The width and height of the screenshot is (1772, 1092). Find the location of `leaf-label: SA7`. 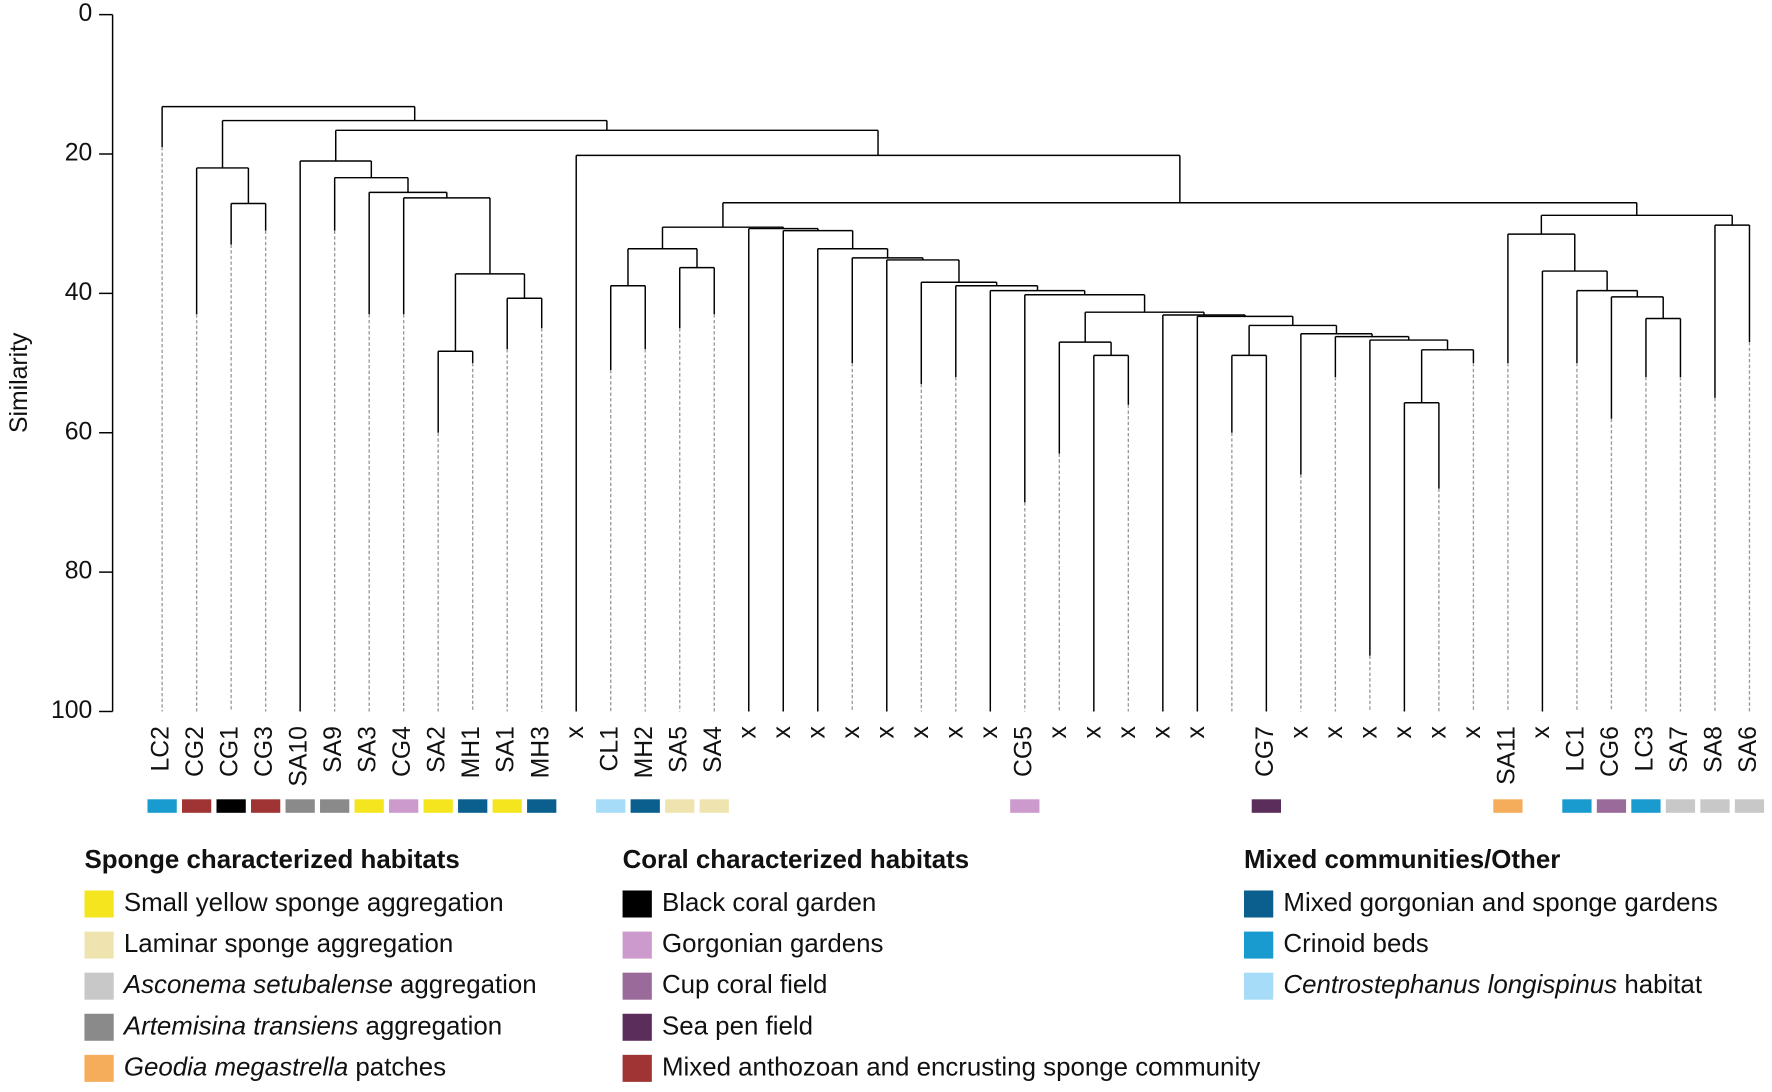

leaf-label: SA7 is located at coordinates (1679, 749).